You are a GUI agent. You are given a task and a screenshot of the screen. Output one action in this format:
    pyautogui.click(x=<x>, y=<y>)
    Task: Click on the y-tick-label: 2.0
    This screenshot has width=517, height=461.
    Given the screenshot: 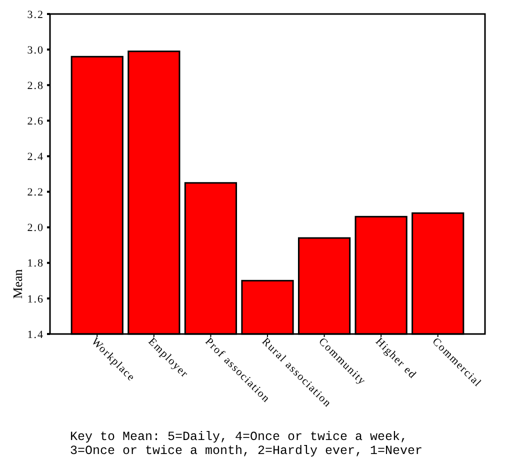 What is the action you would take?
    pyautogui.click(x=35, y=228)
    